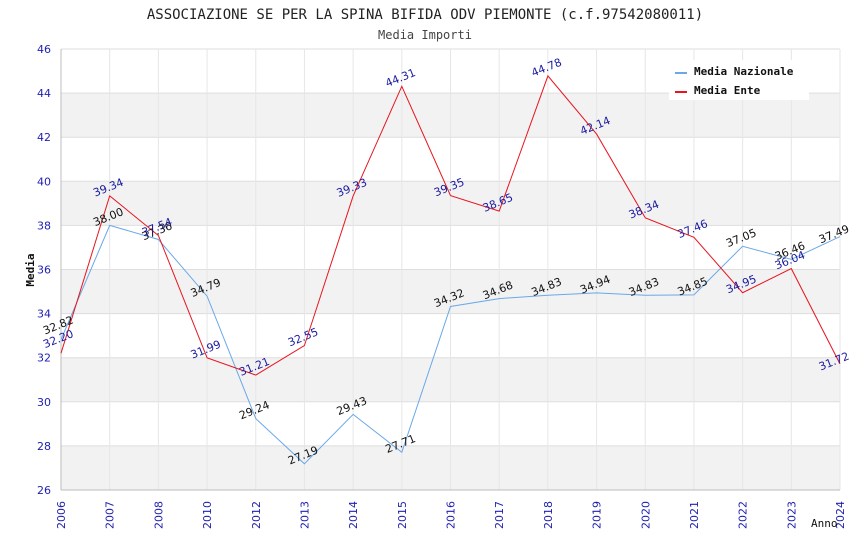  Describe the element at coordinates (499, 515) in the screenshot. I see `x-tick-label: 2017` at that location.